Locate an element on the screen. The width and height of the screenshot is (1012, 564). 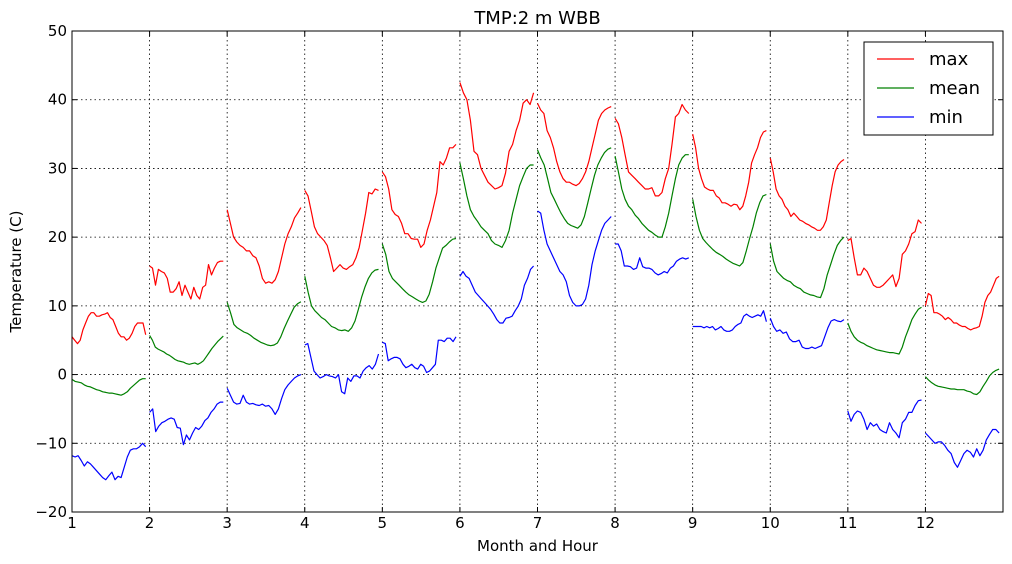
x-tick-label: 6 is located at coordinates (460, 523).